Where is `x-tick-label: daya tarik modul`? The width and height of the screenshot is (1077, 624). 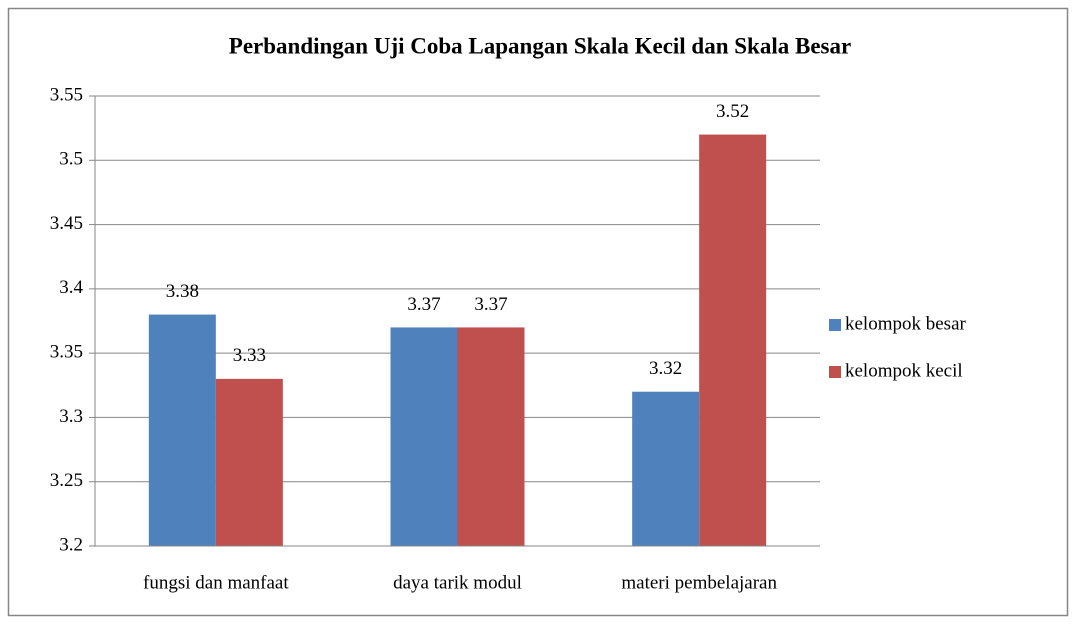 x-tick-label: daya tarik modul is located at coordinates (457, 582).